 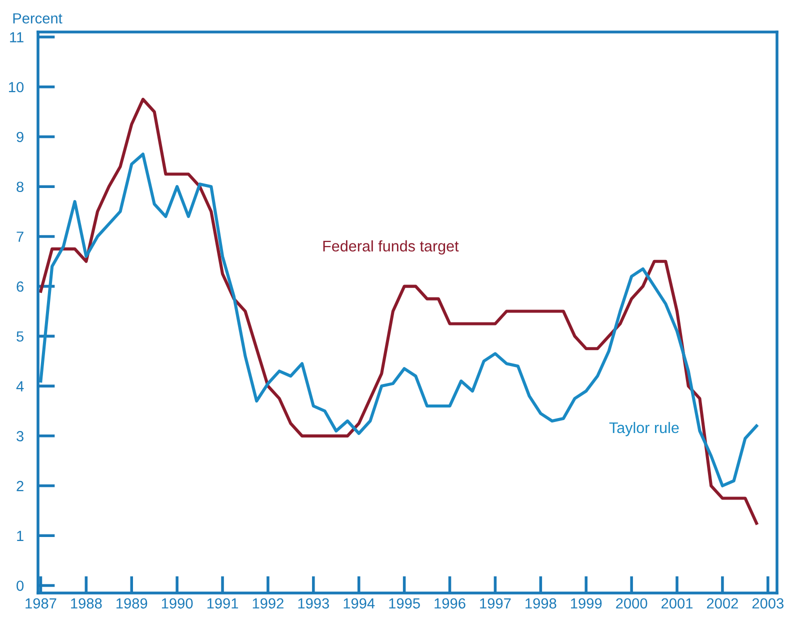 What do you see at coordinates (37, 18) in the screenshot?
I see `y-axis-title: Percent` at bounding box center [37, 18].